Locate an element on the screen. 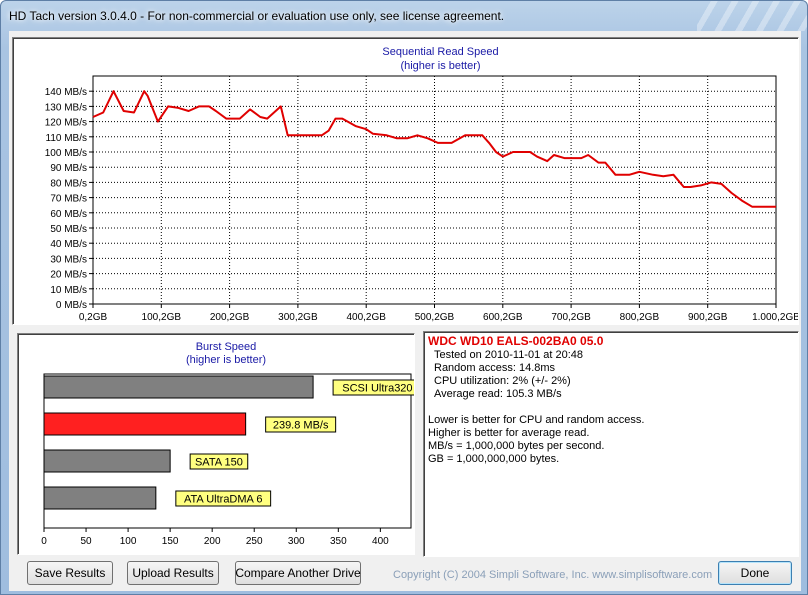  note-gb-definition: GB = 1,000,000,000 bytes. is located at coordinates (494, 459).